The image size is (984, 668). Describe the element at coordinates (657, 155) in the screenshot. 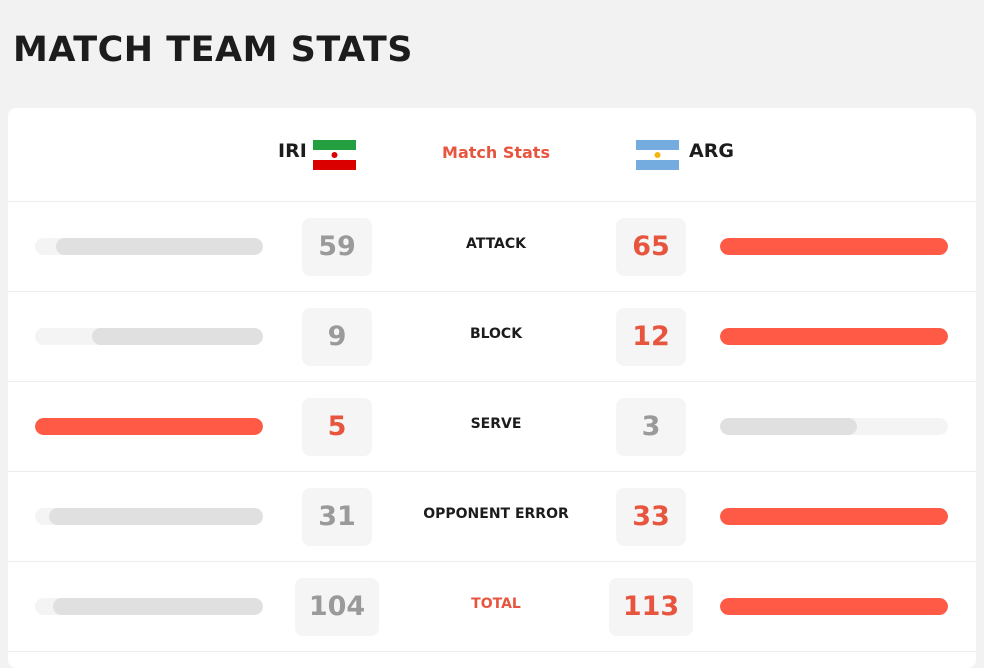

I see `away-flag` at that location.